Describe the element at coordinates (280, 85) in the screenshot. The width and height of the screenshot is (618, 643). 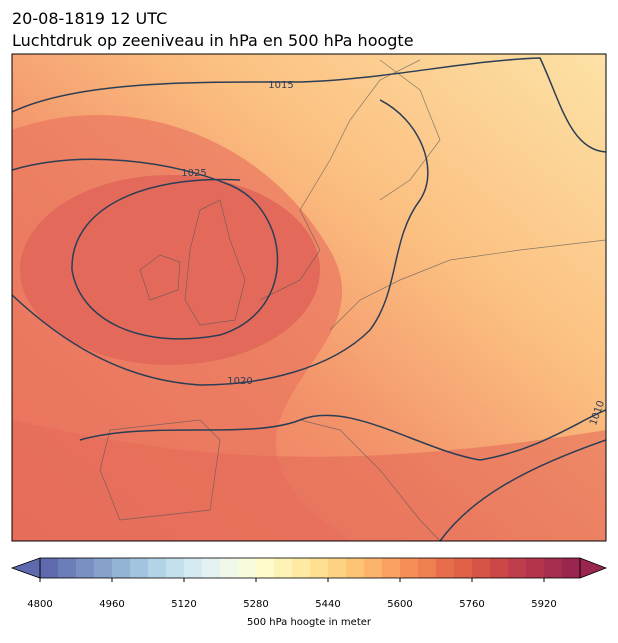
I see `contour-label: 1015` at that location.